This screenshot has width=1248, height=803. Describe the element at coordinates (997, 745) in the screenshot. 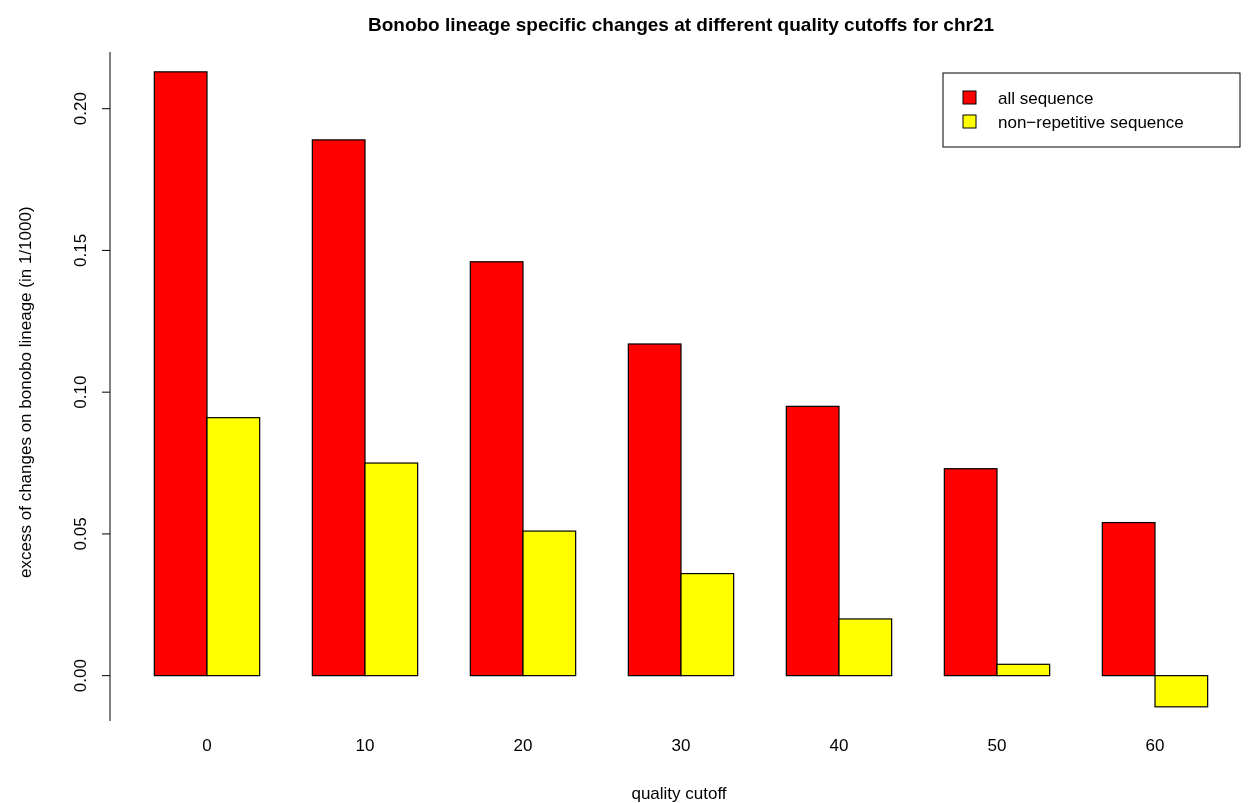

I see `x-tick-label: 50` at that location.